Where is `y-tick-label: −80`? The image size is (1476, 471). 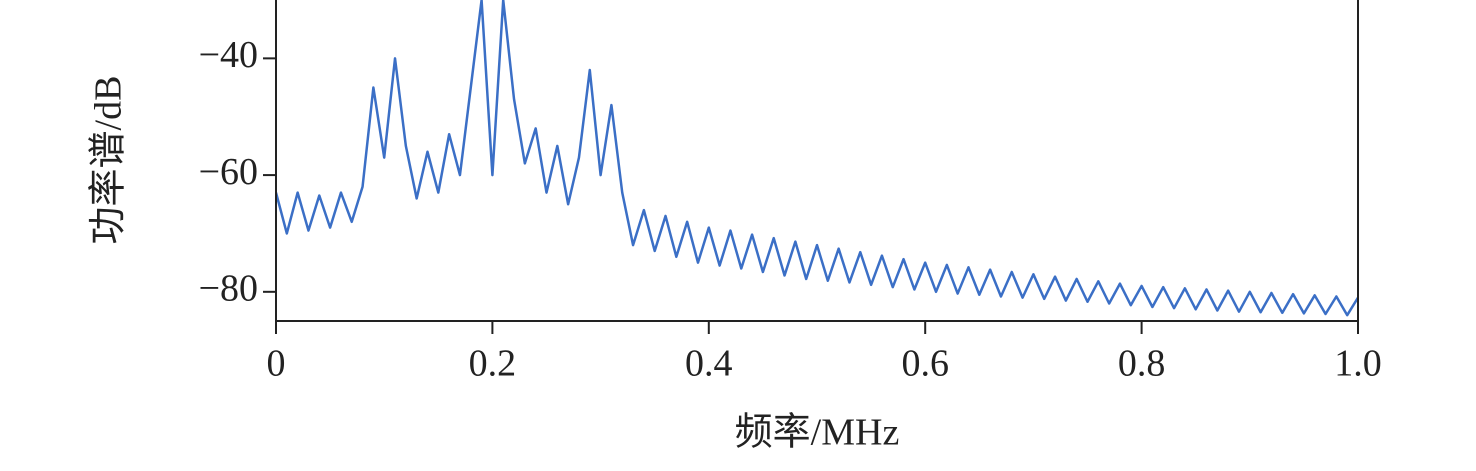
y-tick-label: −80 is located at coordinates (228, 289).